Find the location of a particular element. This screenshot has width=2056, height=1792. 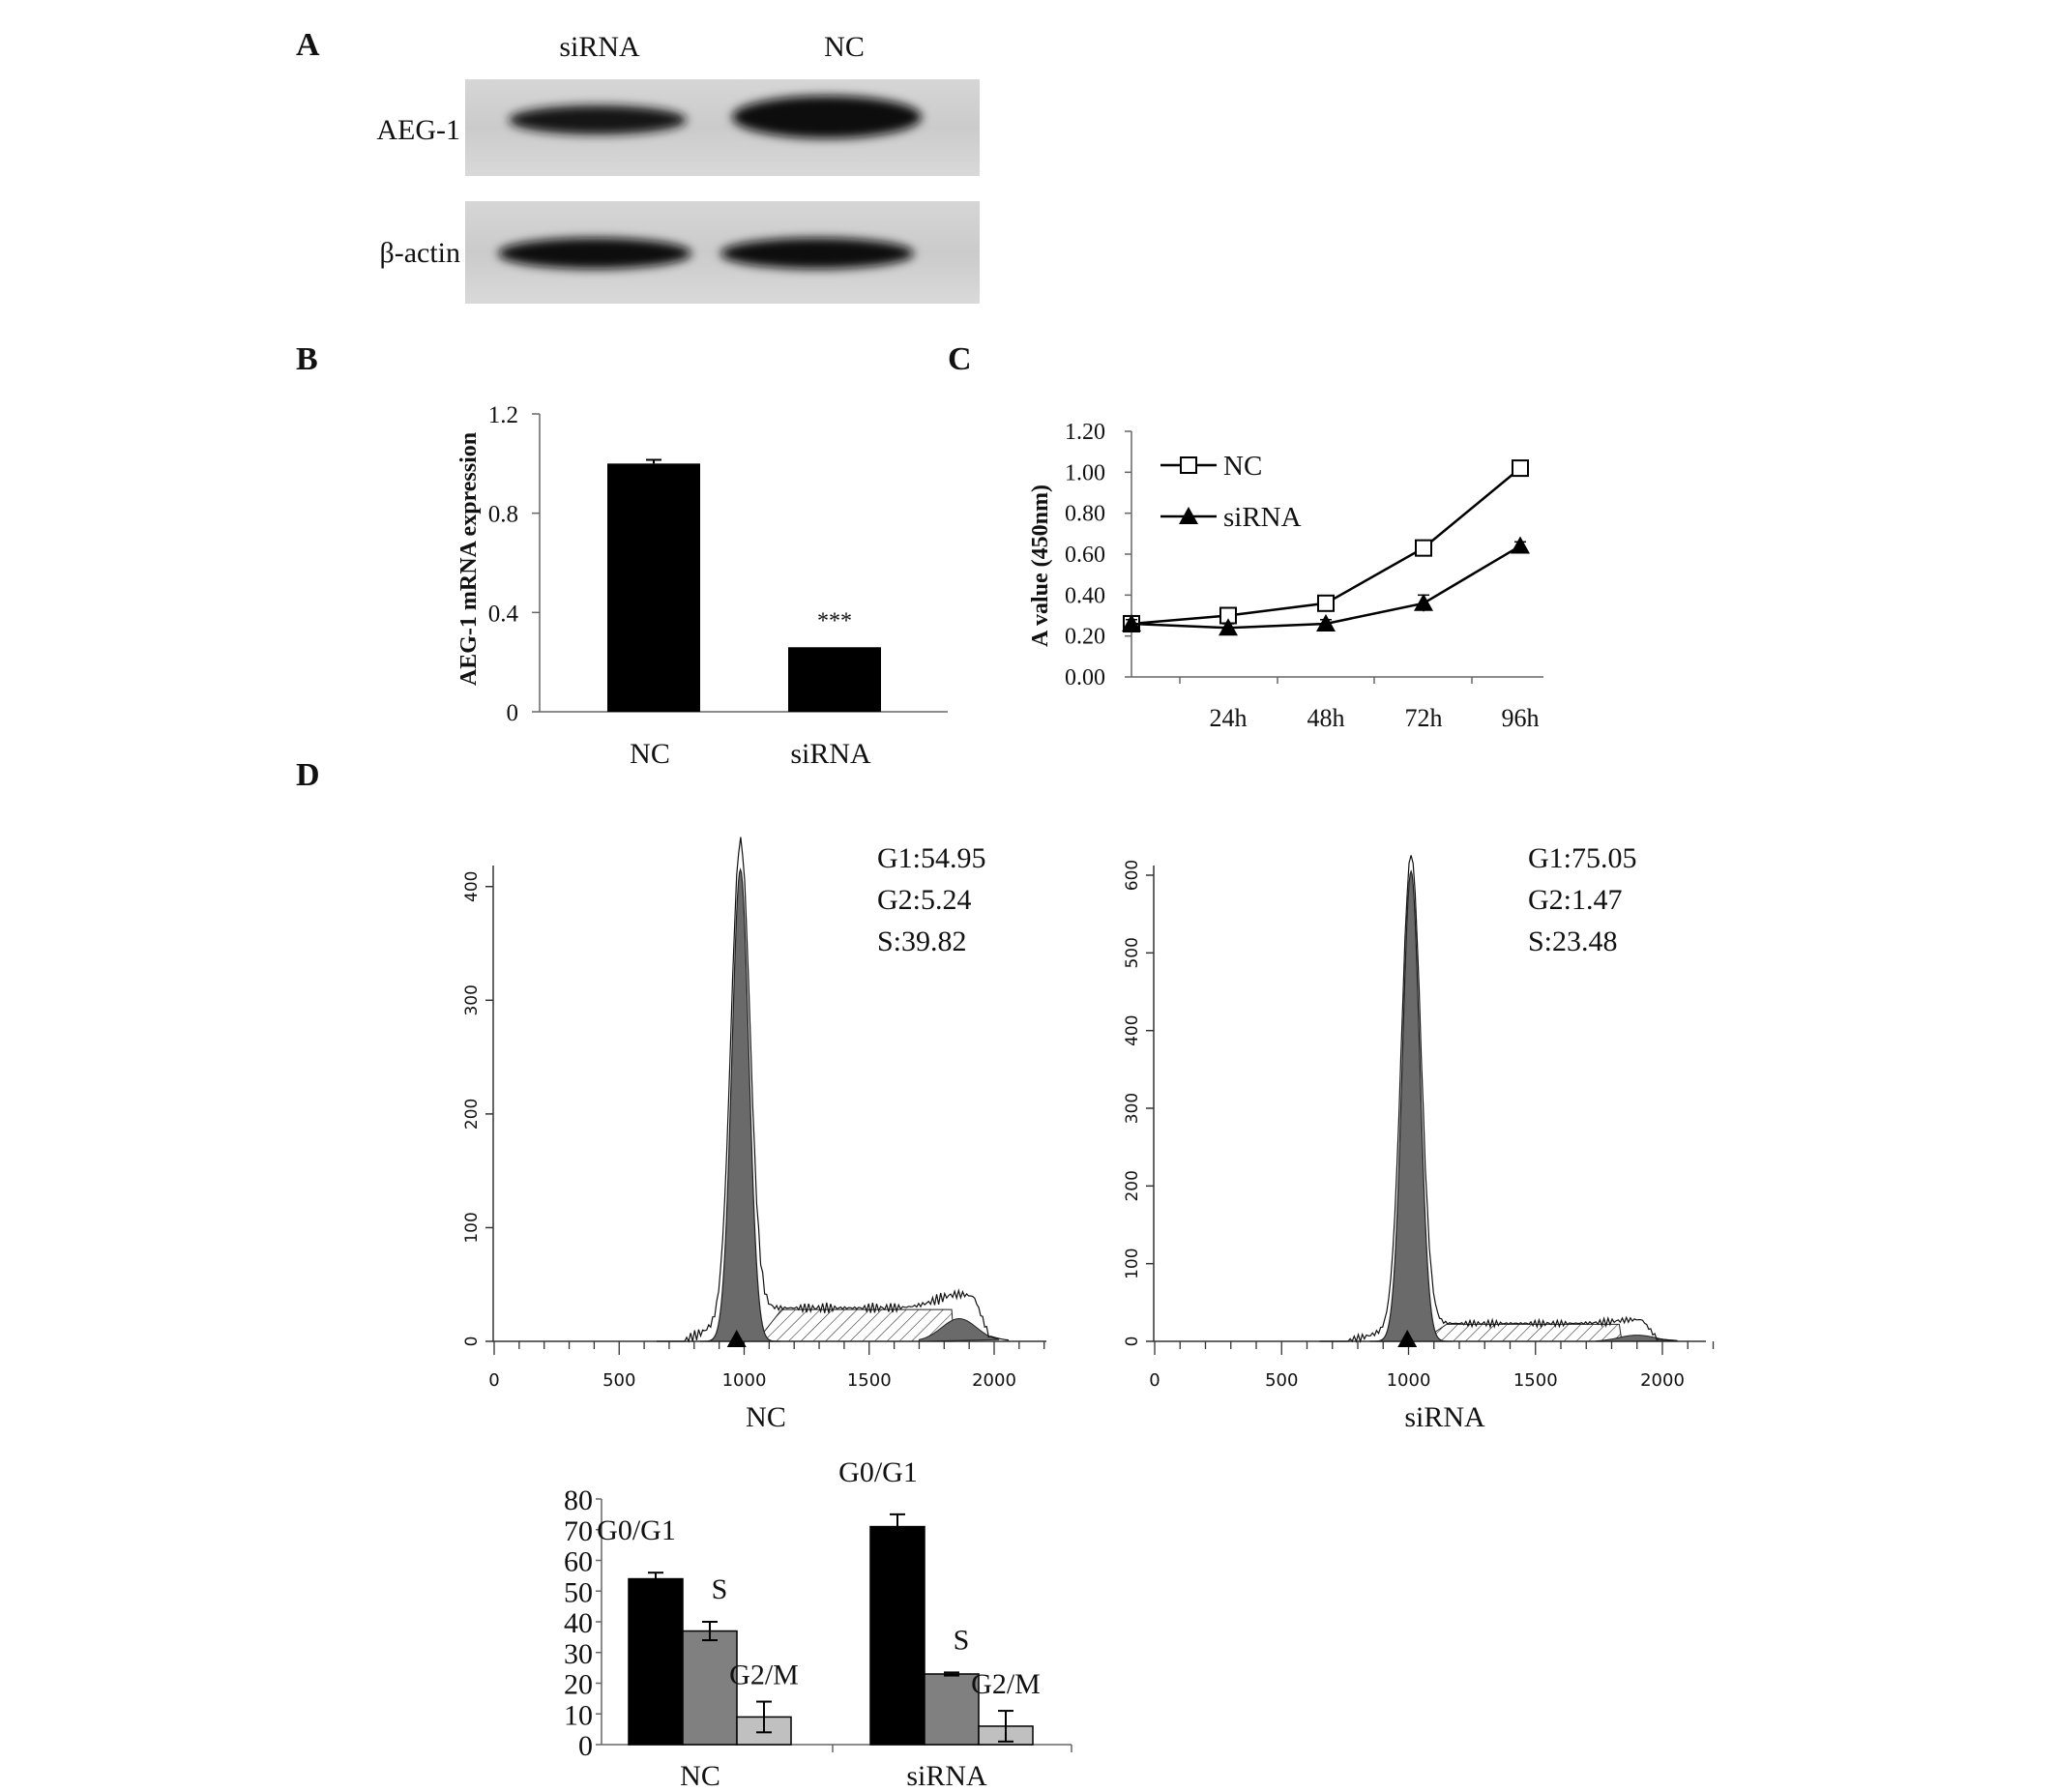

x-tick-label-c: 48h is located at coordinates (1326, 718).